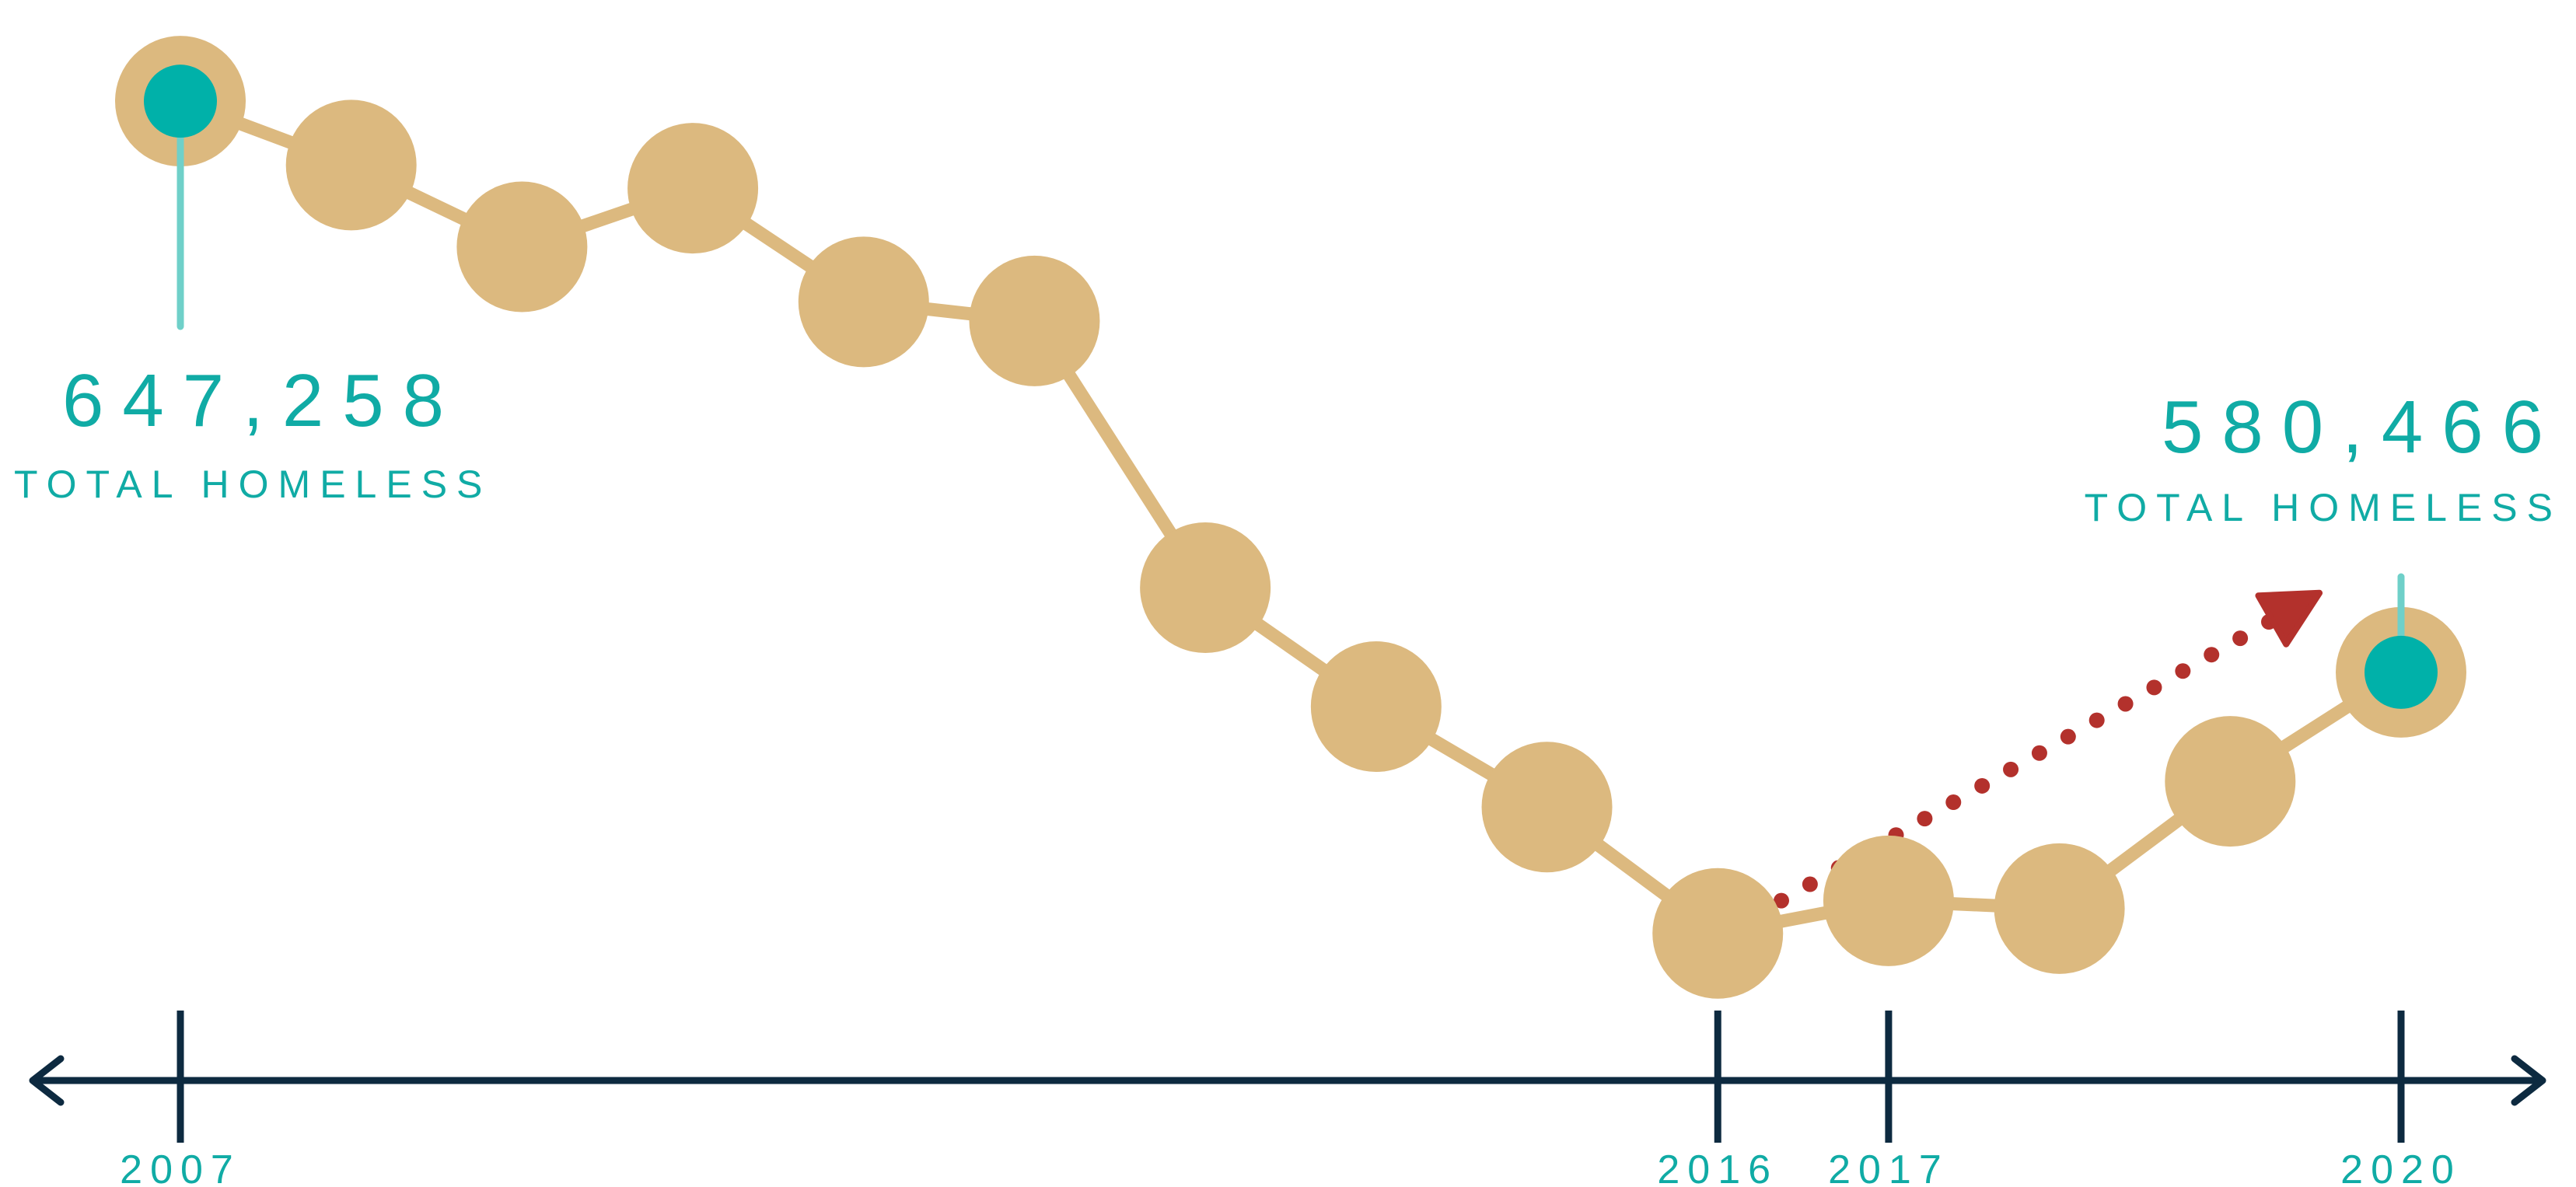  What do you see at coordinates (2528, 1081) in the screenshot?
I see `axis-arrow-right` at bounding box center [2528, 1081].